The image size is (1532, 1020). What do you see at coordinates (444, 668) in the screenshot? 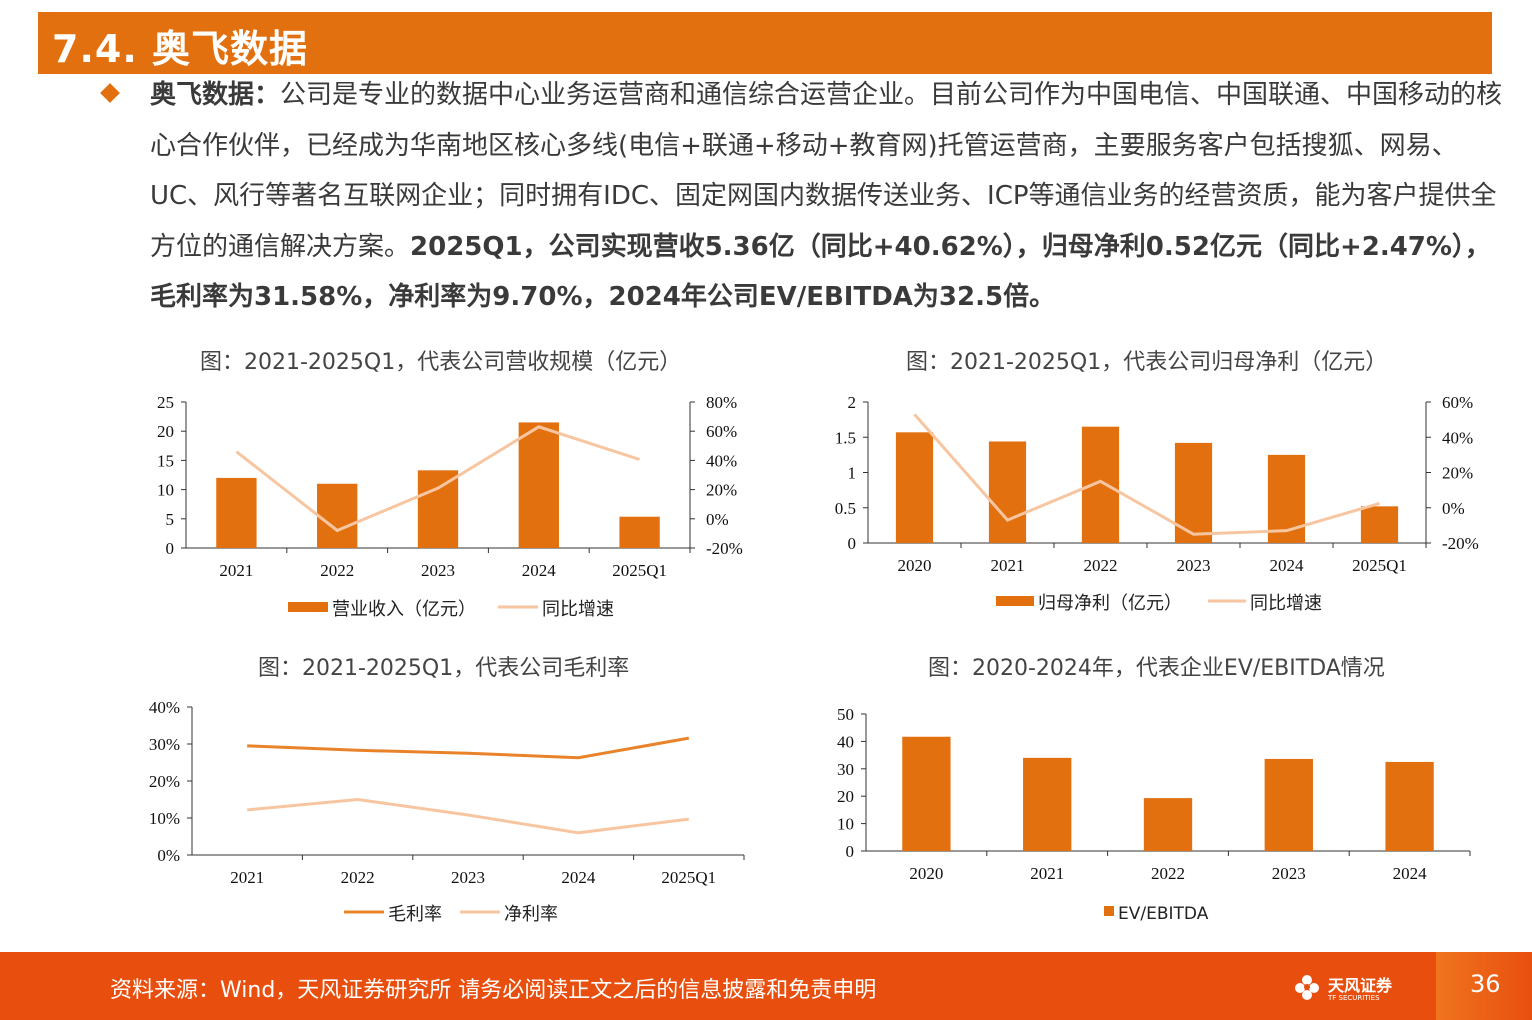
I see `margin-chart-title: 图：2021-2025Q1，代表公司毛利率` at bounding box center [444, 668].